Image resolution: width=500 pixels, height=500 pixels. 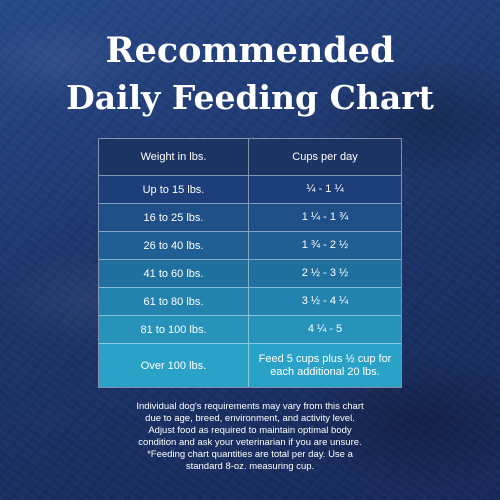 What do you see at coordinates (250, 301) in the screenshot?
I see `table-row: 61 to 80 lbs. 3 ½ - 4 ¼` at bounding box center [250, 301].